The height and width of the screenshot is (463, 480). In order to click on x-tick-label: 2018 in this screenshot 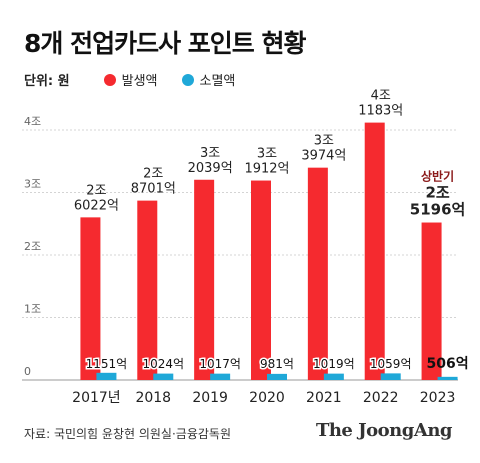, I will do `click(153, 398)`.